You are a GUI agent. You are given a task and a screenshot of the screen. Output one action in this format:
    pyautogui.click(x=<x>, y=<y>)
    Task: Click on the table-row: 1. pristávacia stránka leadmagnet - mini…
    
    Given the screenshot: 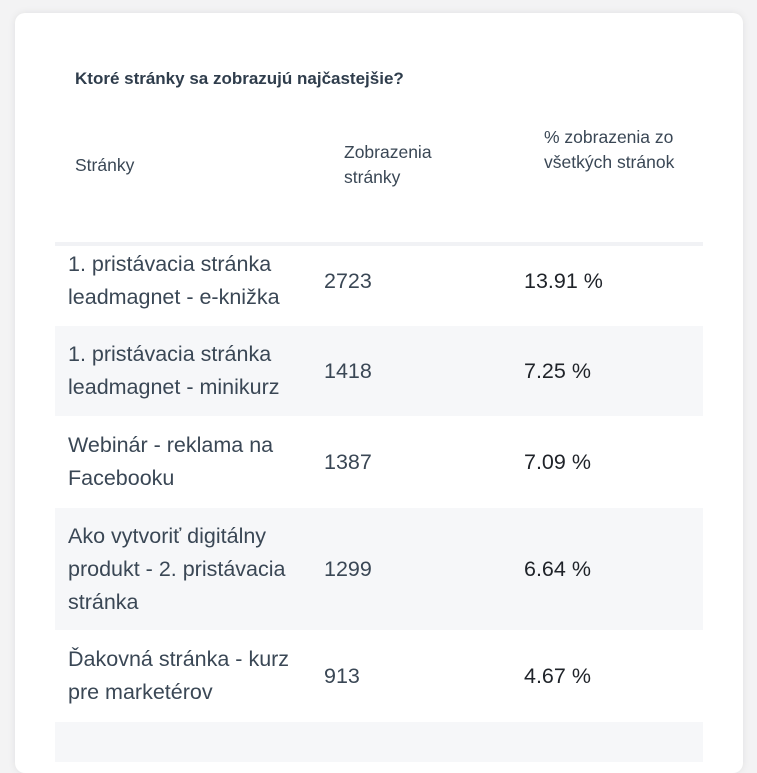 What is the action you would take?
    pyautogui.click(x=379, y=371)
    